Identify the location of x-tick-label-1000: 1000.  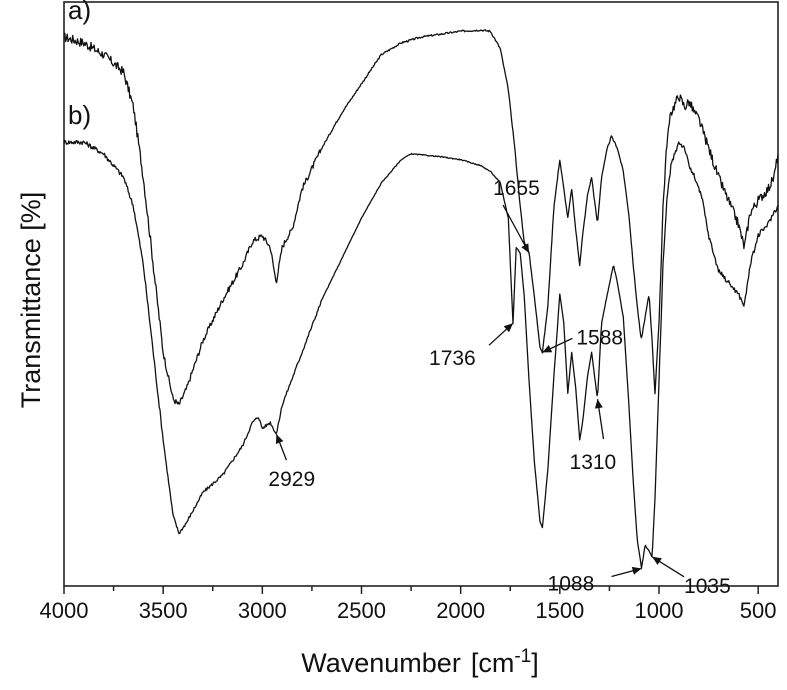
(659, 610).